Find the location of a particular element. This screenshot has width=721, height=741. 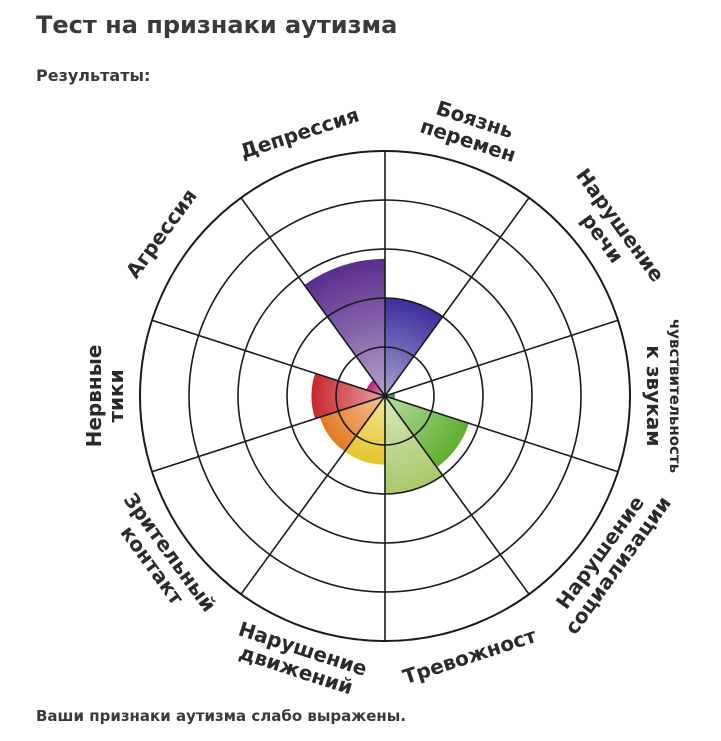

category-label-line: Нервные is located at coordinates (94, 396).